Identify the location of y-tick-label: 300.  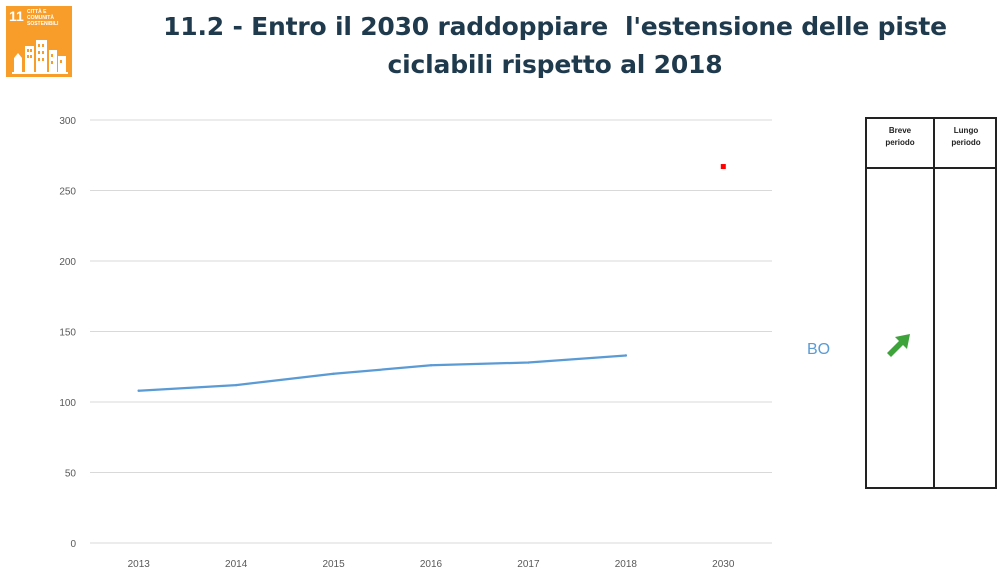
(67, 121).